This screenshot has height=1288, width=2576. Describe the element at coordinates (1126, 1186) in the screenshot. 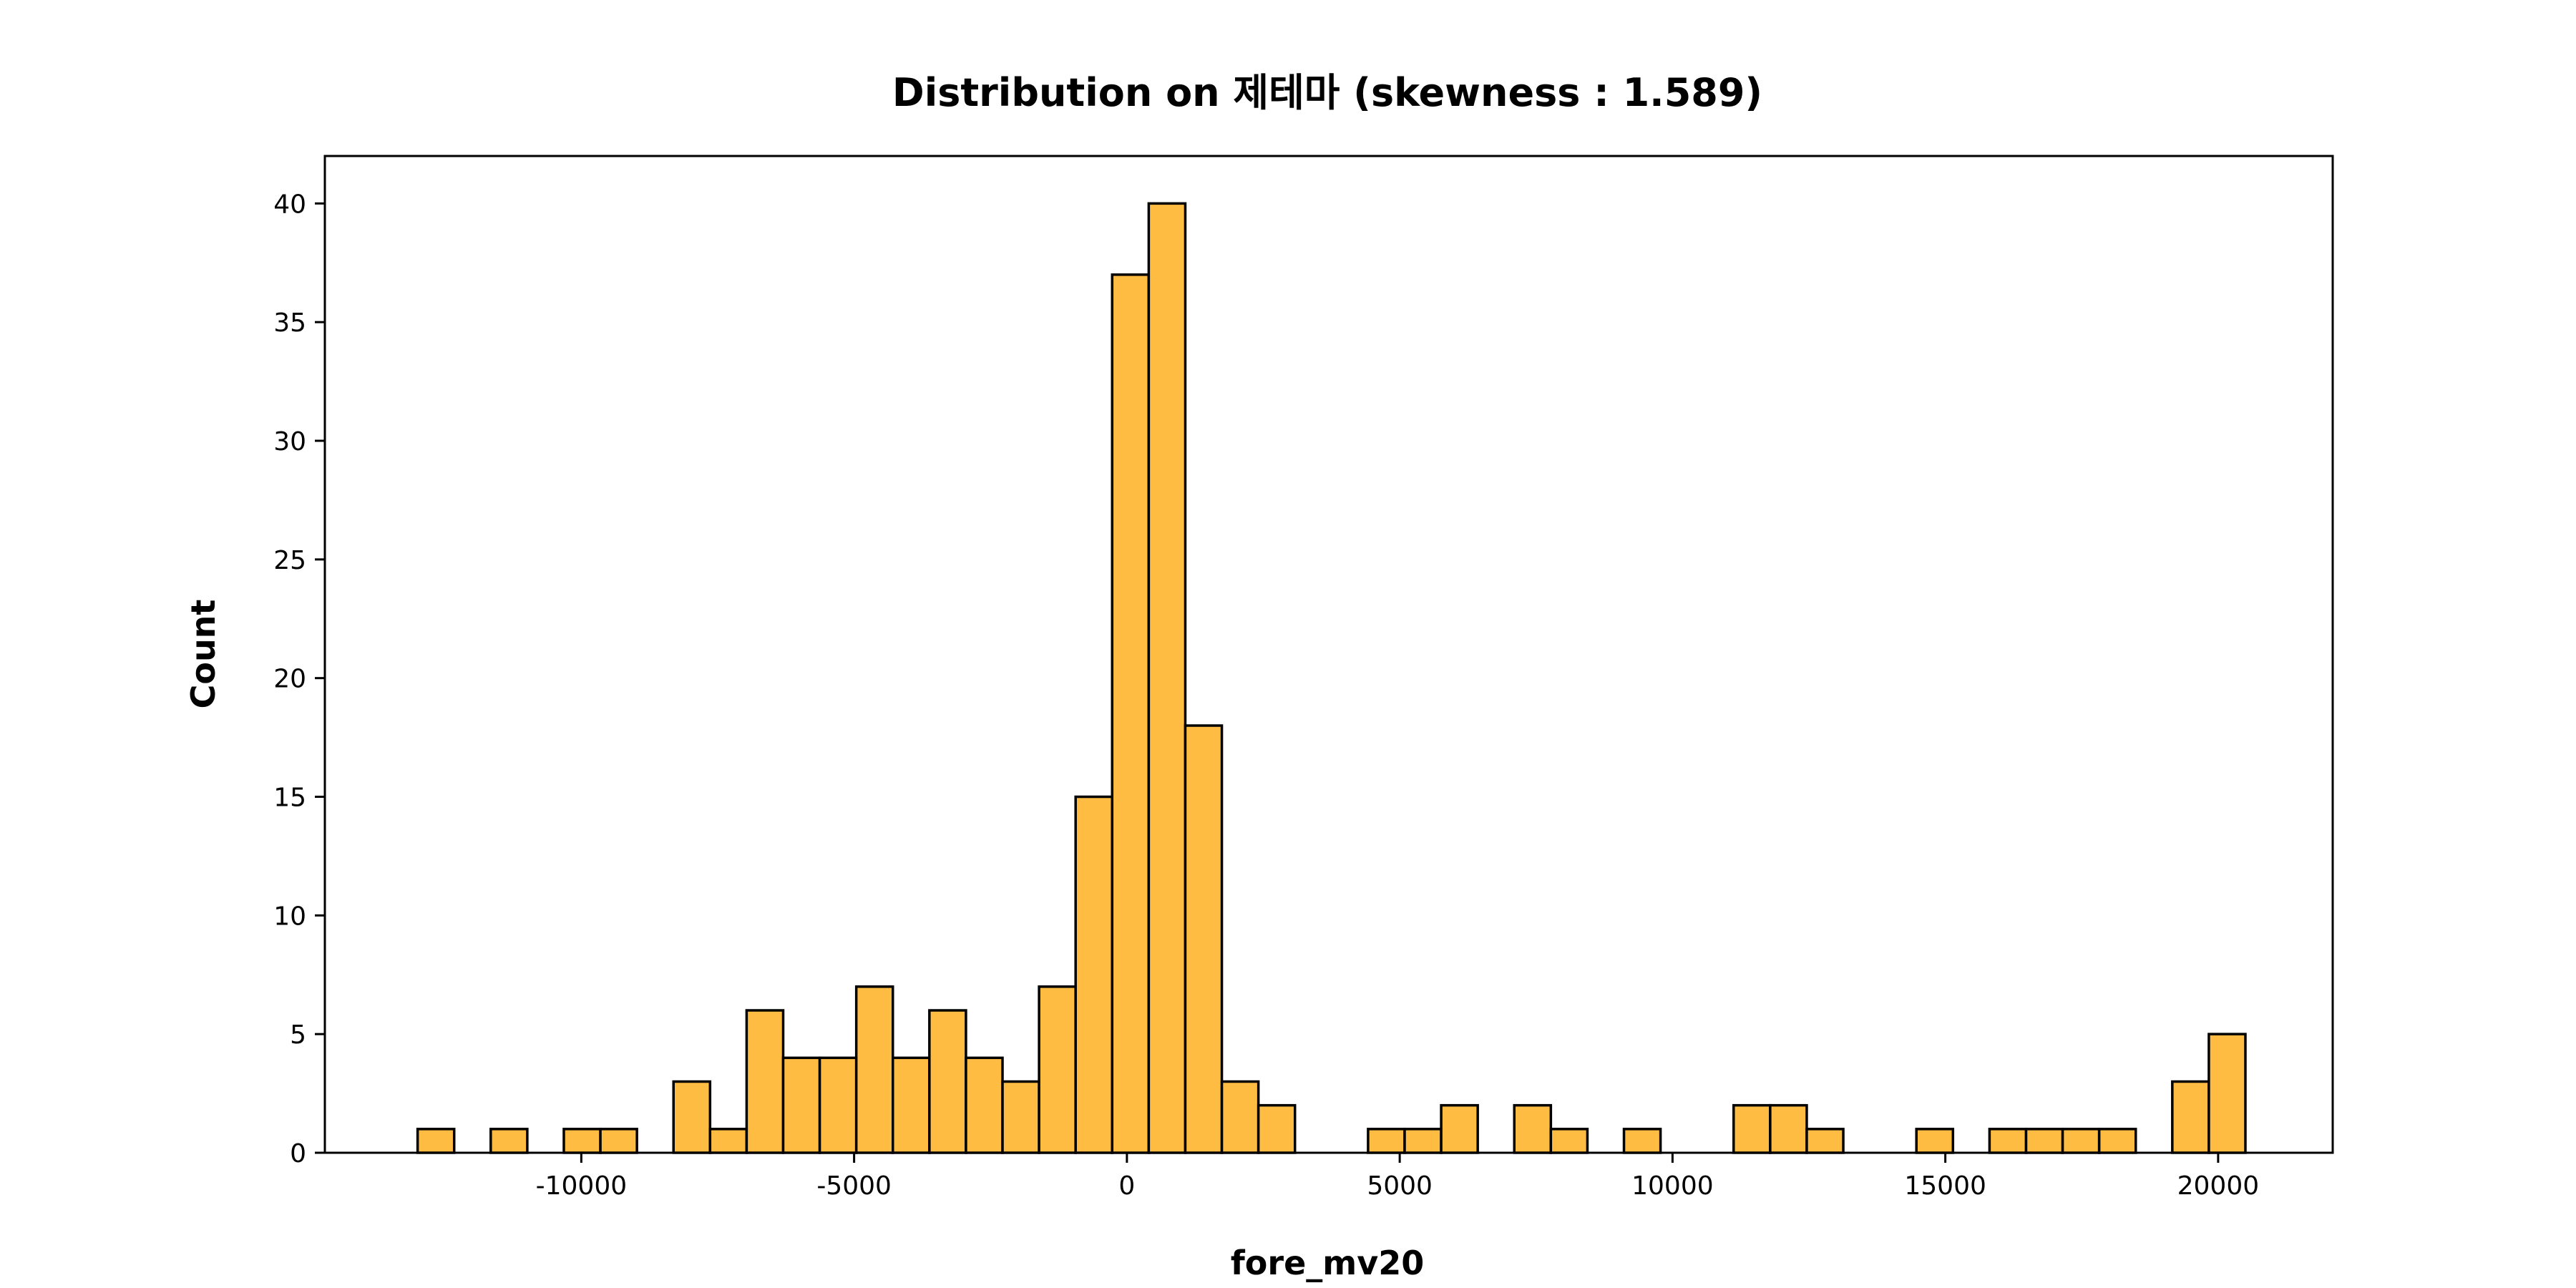

I see `x-tick-label: 0` at that location.